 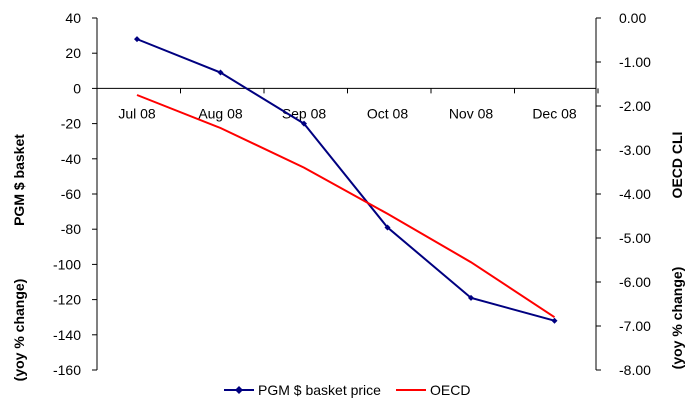 What do you see at coordinates (471, 113) in the screenshot?
I see `x-tick-label: Nov 08` at bounding box center [471, 113].